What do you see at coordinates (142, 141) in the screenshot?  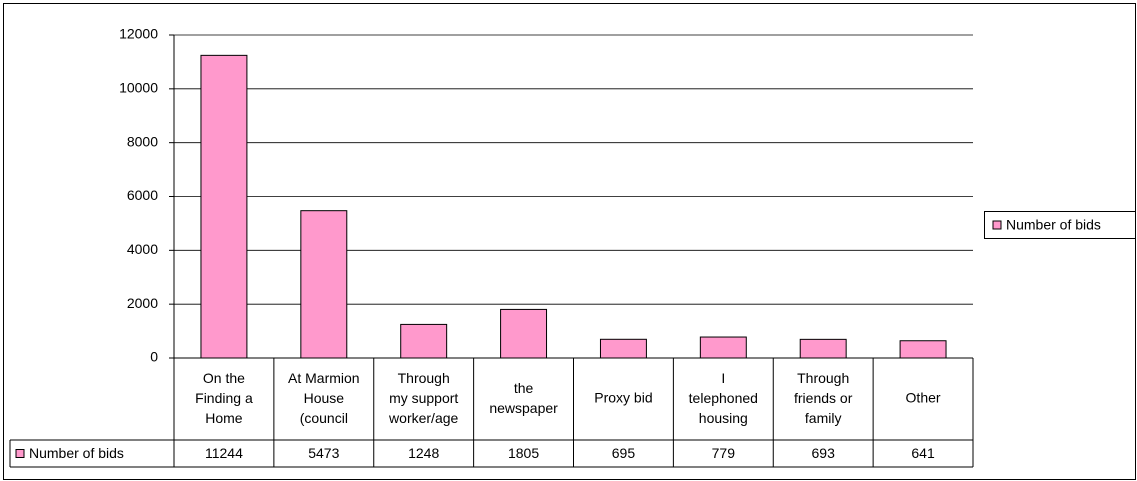 I see `y-tick-label: 8000` at bounding box center [142, 141].